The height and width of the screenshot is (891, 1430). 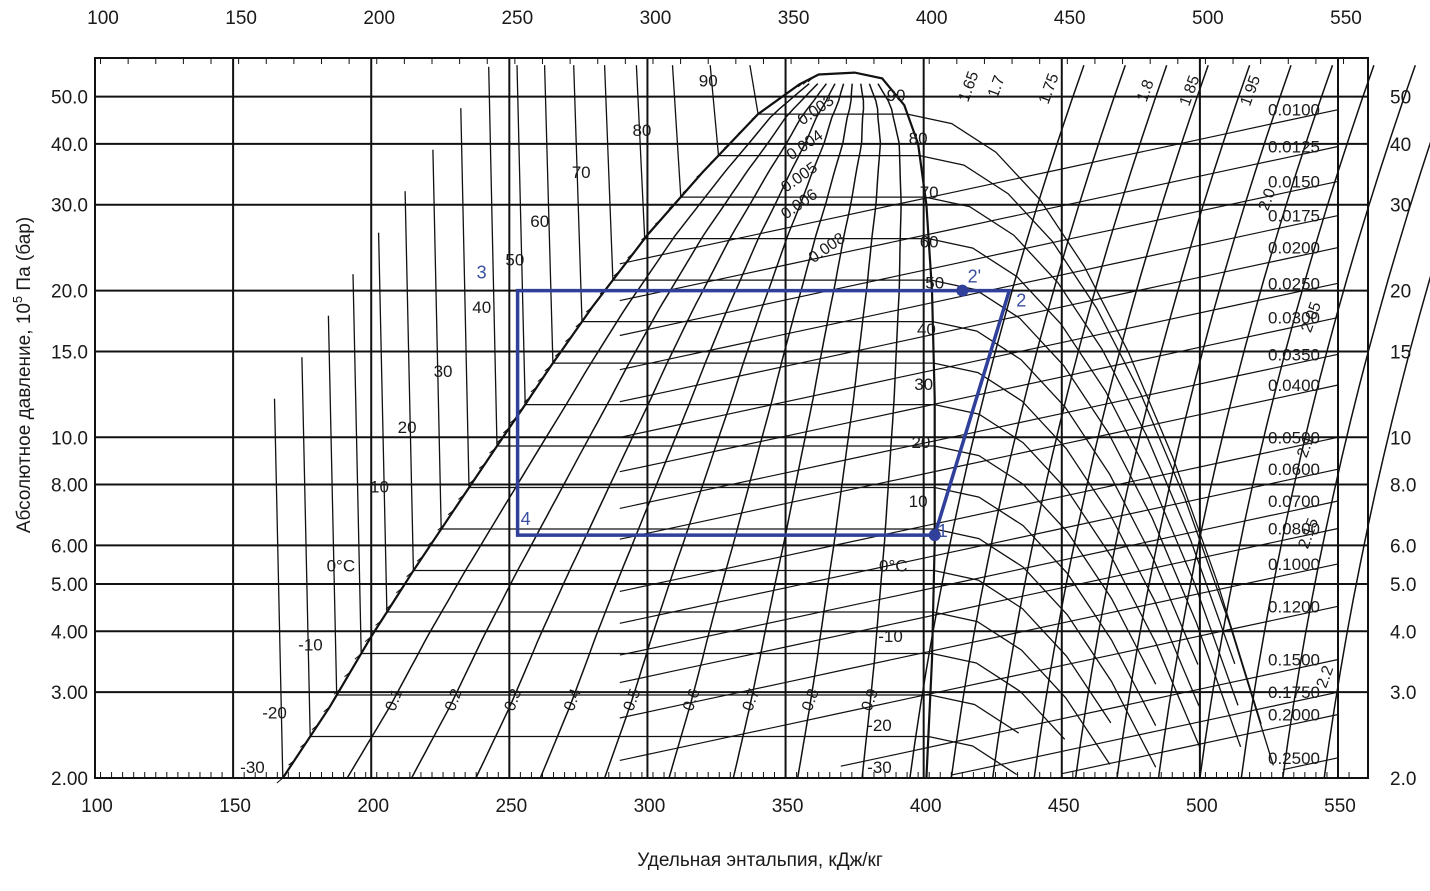 I want to click on vapor-temperature-label: 70, so click(x=929, y=192).